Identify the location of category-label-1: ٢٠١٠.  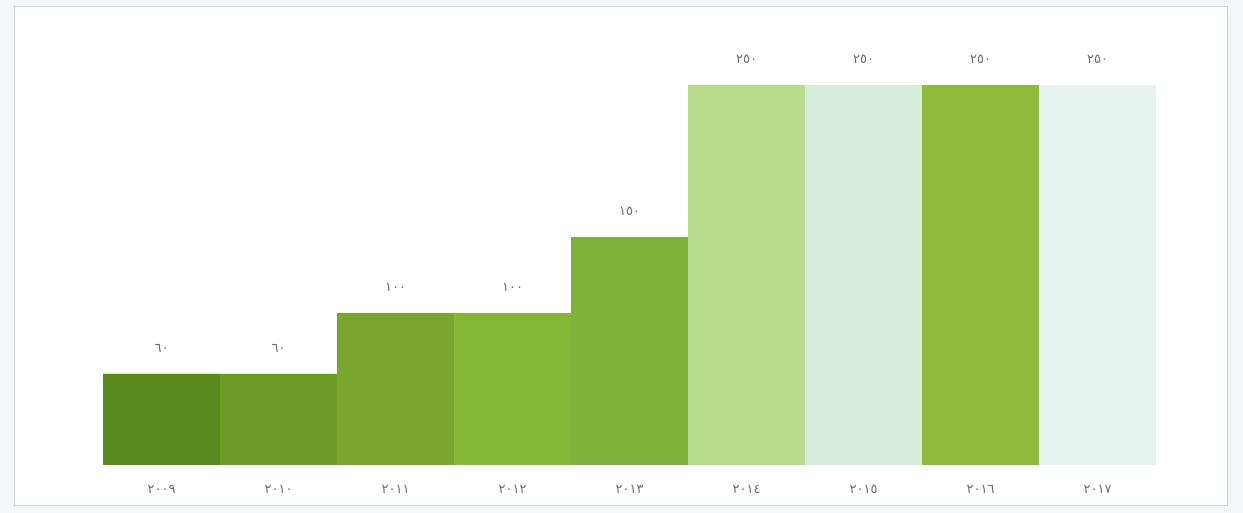
(279, 489).